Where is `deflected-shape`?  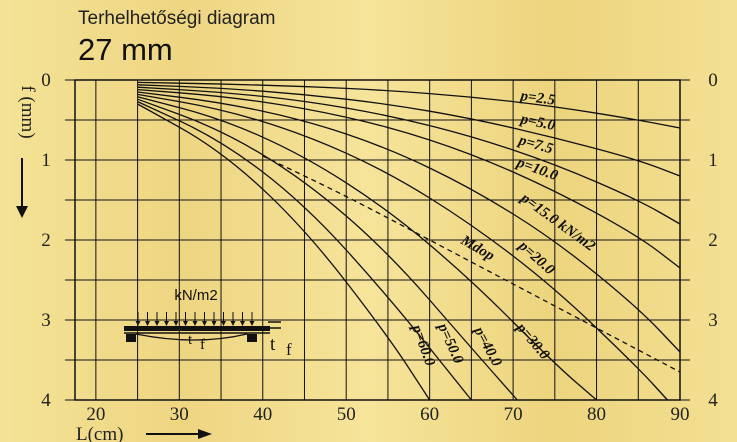 deflected-shape is located at coordinates (191, 337).